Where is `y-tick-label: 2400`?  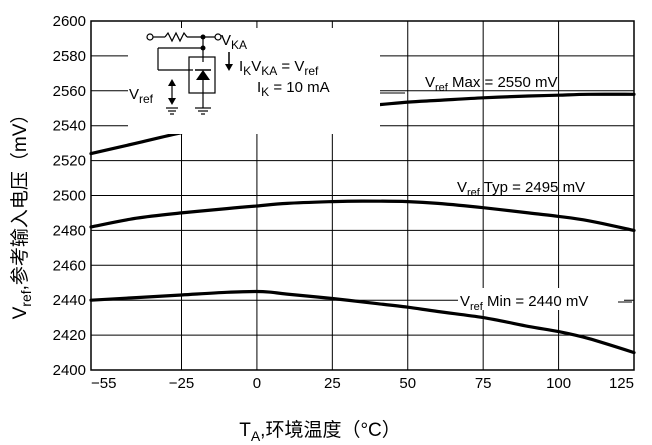 y-tick-label: 2400 is located at coordinates (69, 370).